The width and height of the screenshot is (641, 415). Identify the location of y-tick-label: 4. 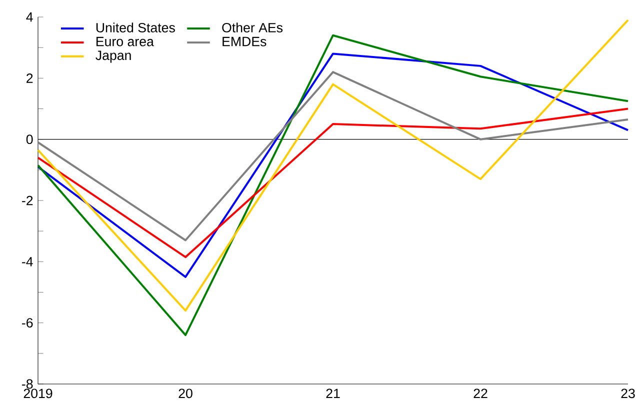
(29, 17).